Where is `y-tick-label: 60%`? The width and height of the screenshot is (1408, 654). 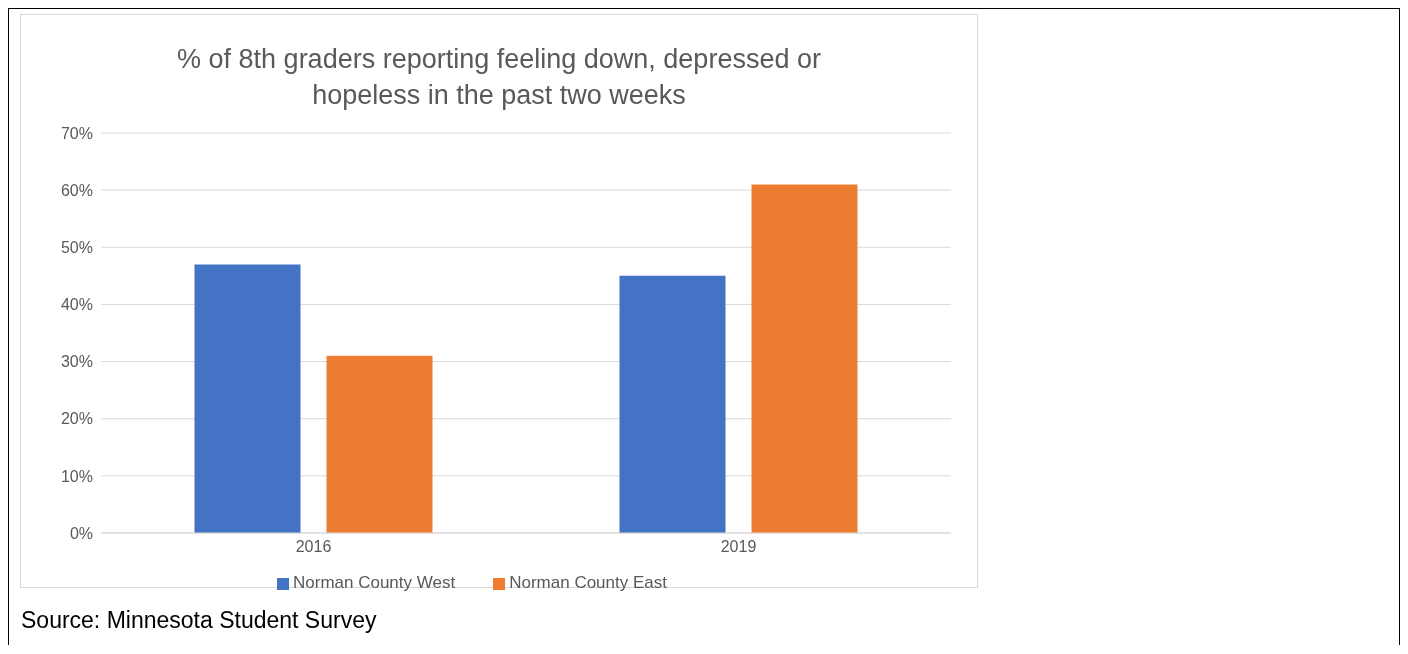 y-tick-label: 60% is located at coordinates (76, 190).